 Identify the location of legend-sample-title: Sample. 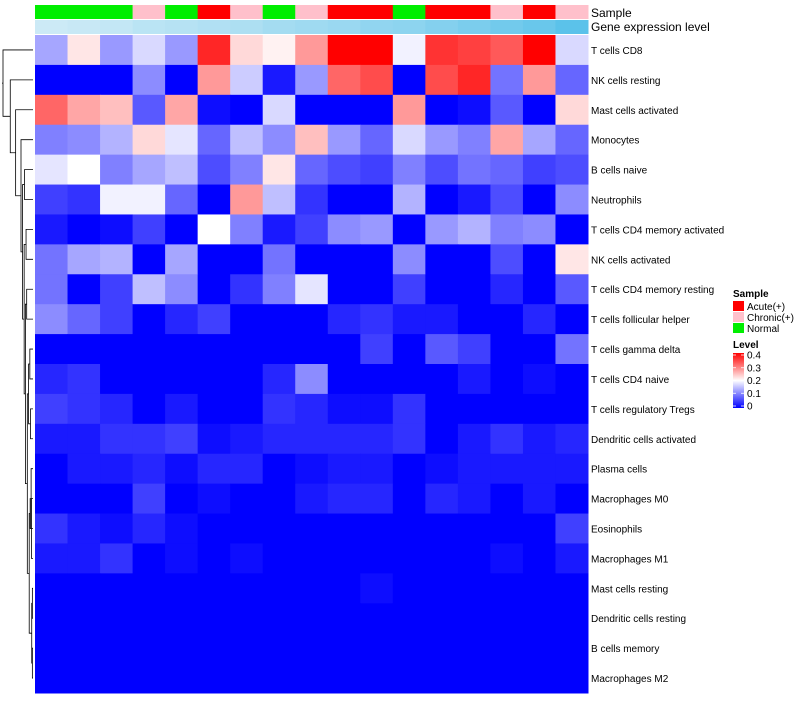
(751, 294).